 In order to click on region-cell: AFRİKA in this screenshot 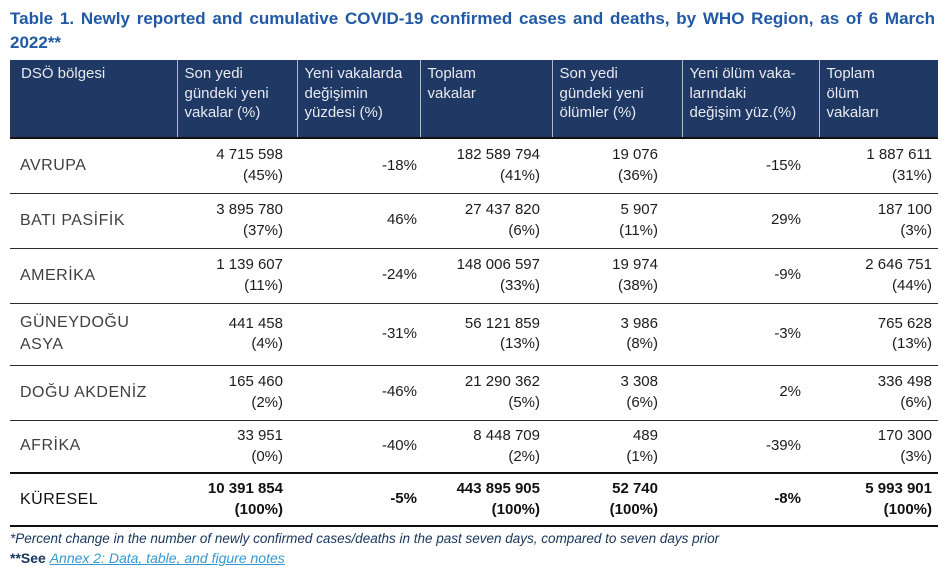, I will do `click(93, 447)`.